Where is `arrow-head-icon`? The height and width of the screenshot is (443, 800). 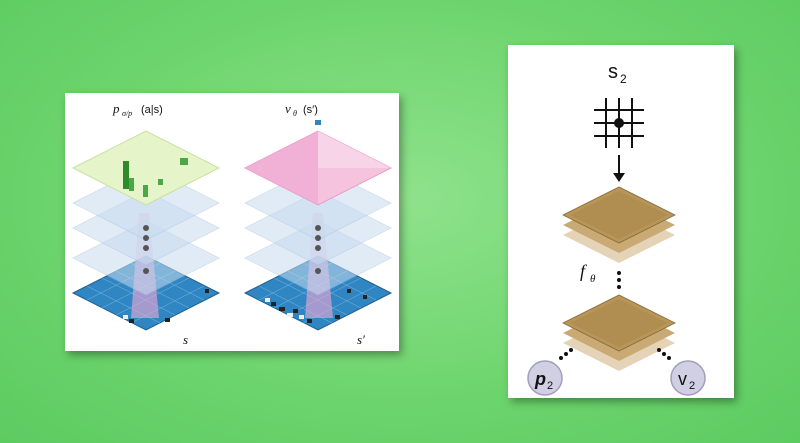 arrow-head-icon is located at coordinates (619, 177).